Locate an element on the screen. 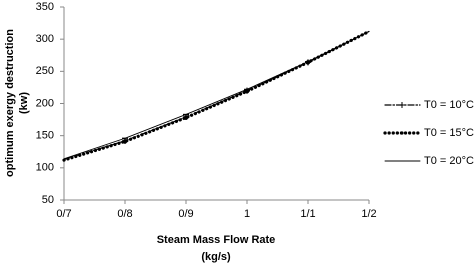 Image resolution: width=474 pixels, height=264 pixels. y-axis-label: (kw) is located at coordinates (24, 103).